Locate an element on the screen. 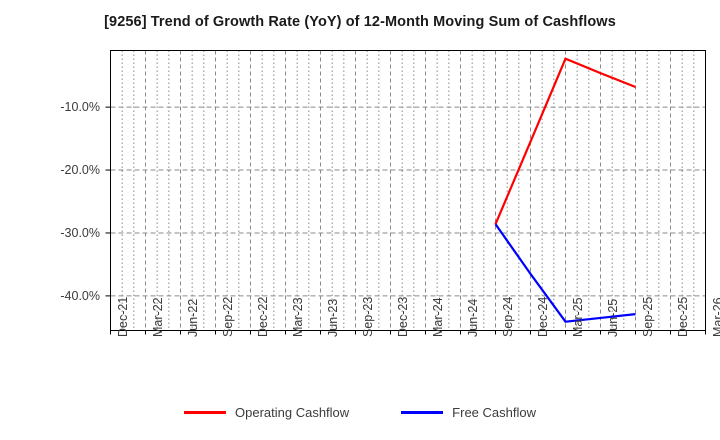 This screenshot has height=440, width=720. y-axis-tick-label: -40.0% is located at coordinates (80, 295).